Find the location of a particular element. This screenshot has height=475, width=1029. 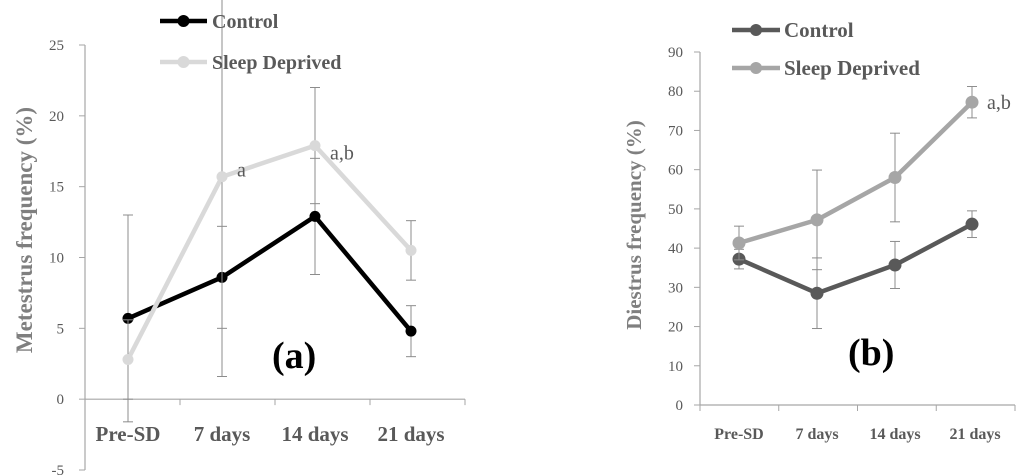

series-control is located at coordinates (855, 270).